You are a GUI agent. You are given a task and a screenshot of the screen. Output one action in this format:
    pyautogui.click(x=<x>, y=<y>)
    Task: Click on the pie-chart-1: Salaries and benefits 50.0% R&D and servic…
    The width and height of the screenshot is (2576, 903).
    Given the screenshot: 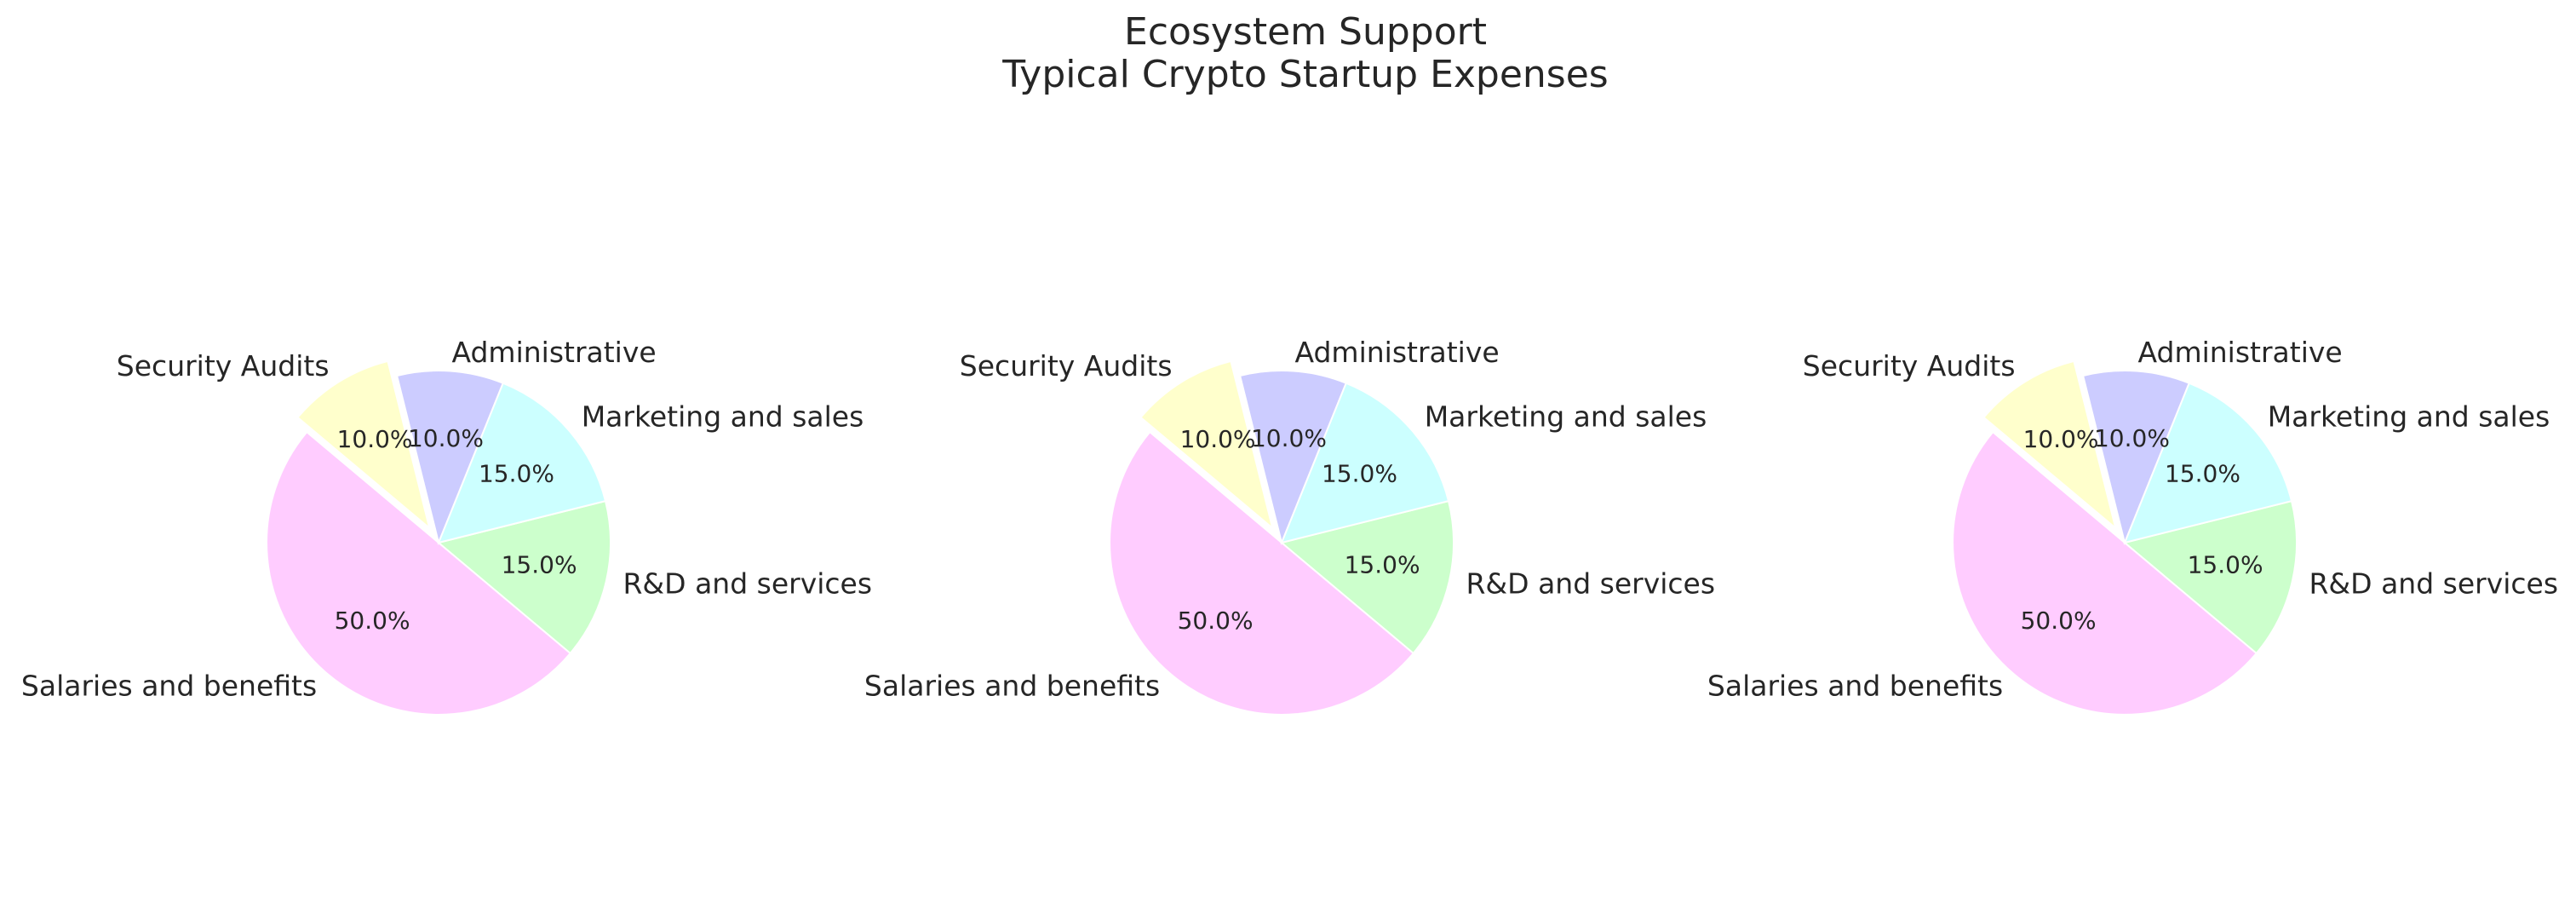 What is the action you would take?
    pyautogui.click(x=447, y=526)
    